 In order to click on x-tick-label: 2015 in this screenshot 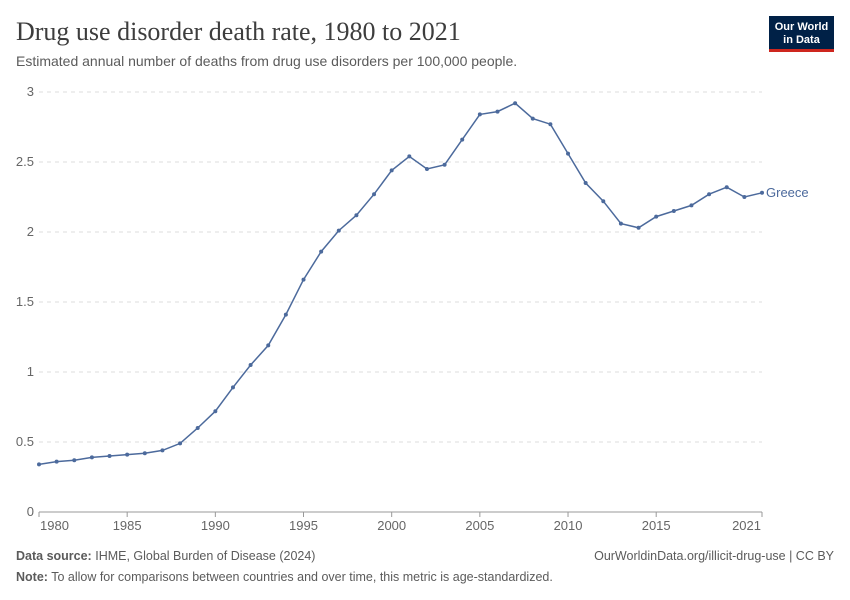, I will do `click(656, 525)`.